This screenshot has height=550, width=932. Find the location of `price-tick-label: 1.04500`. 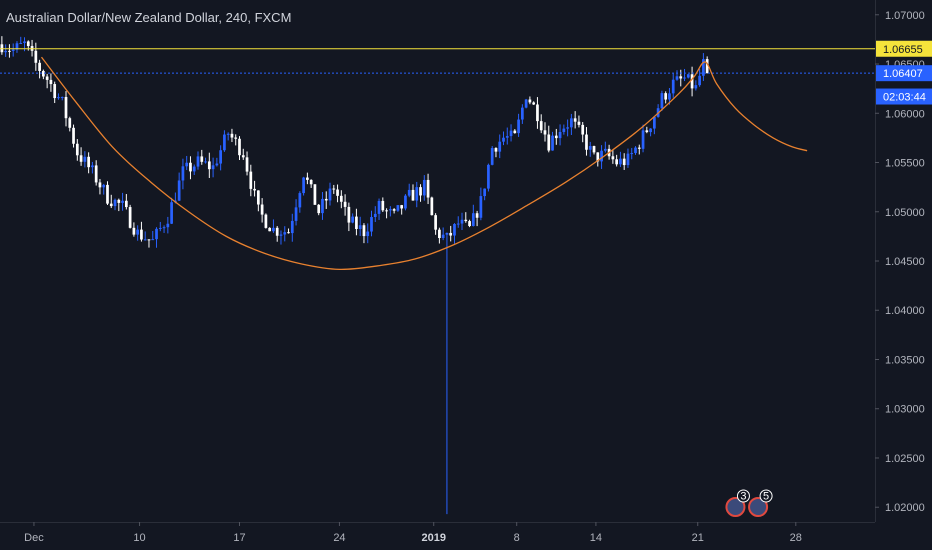

price-tick-label: 1.04500 is located at coordinates (905, 262).